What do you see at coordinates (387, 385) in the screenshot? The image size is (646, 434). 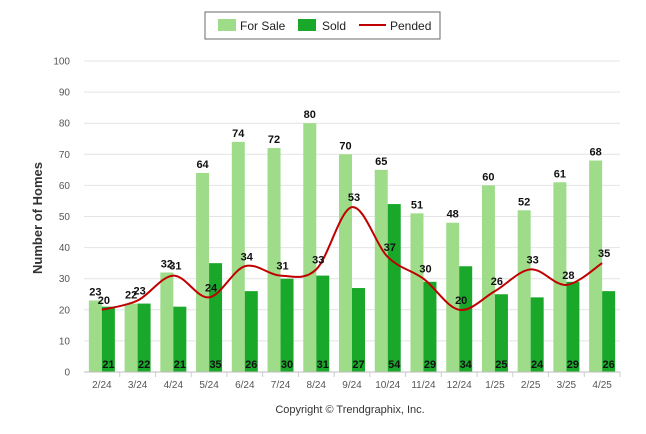 I see `x-tick-label-10-24: 10/24` at bounding box center [387, 385].